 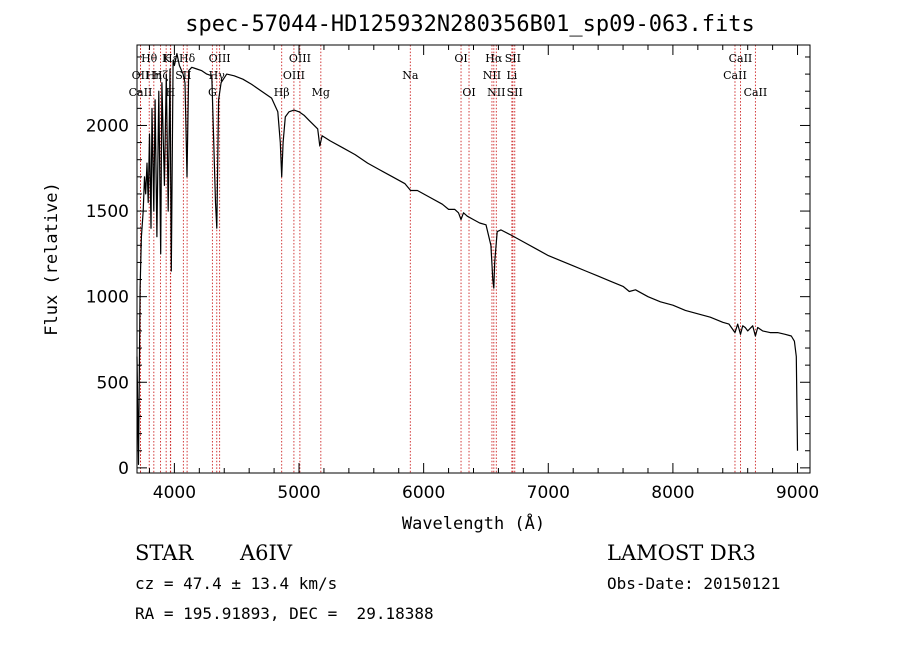 What do you see at coordinates (107, 298) in the screenshot?
I see `y-tick-label: 1000` at bounding box center [107, 298].